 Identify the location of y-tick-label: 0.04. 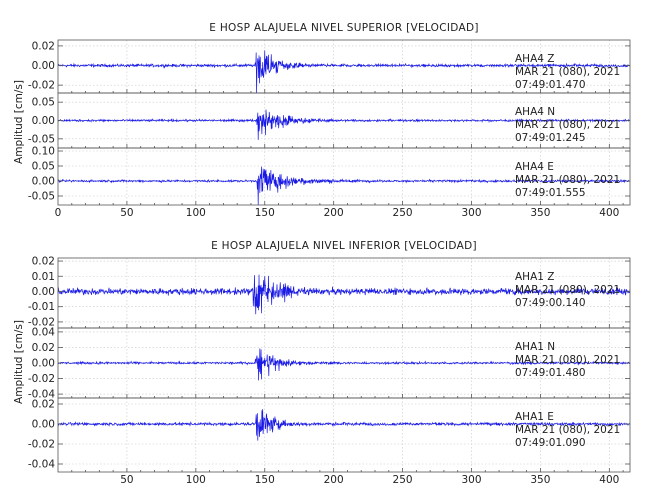
(44, 332).